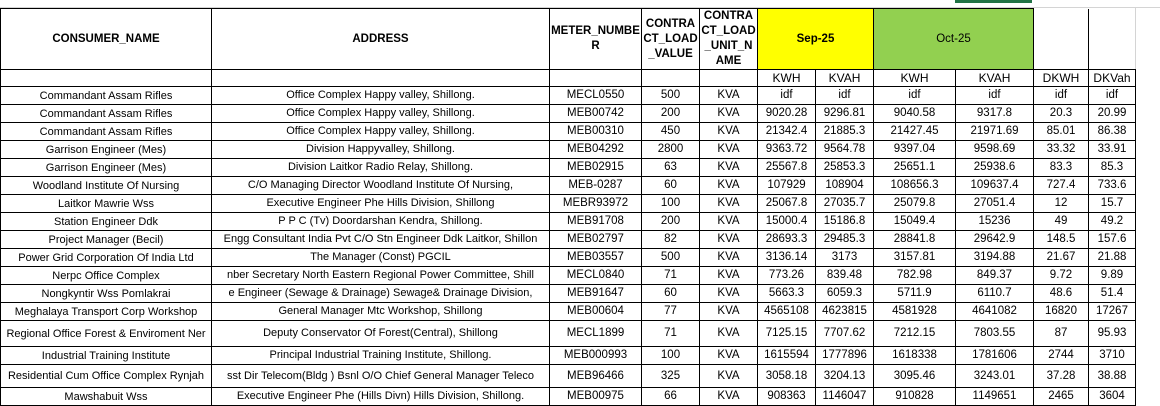  Describe the element at coordinates (786, 396) in the screenshot. I see `cell-sep-kwh: 908363` at that location.